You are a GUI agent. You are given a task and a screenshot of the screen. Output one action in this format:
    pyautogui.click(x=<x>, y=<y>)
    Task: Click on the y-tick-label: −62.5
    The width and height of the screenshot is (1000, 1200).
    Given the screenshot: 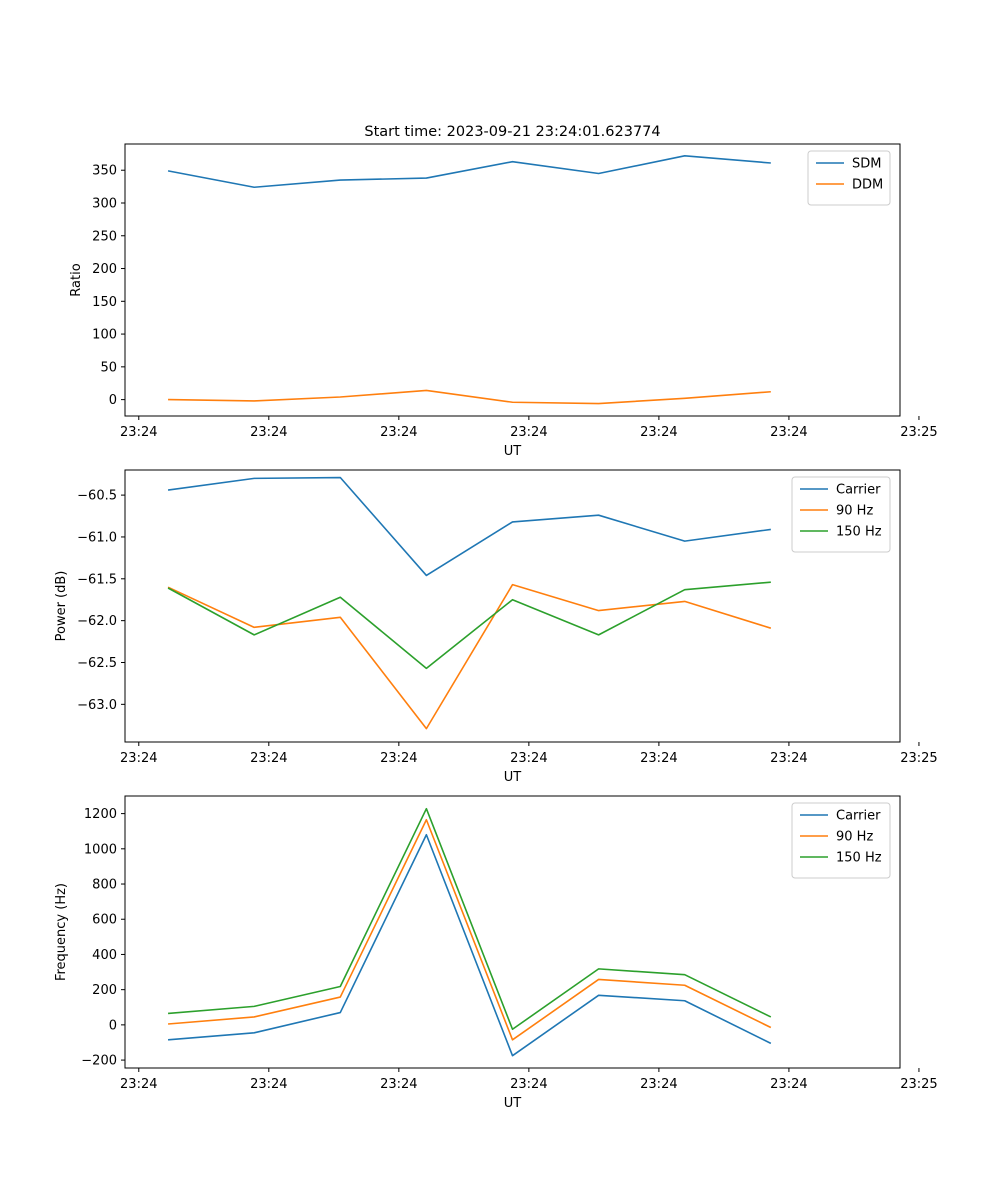 What is the action you would take?
    pyautogui.click(x=97, y=663)
    